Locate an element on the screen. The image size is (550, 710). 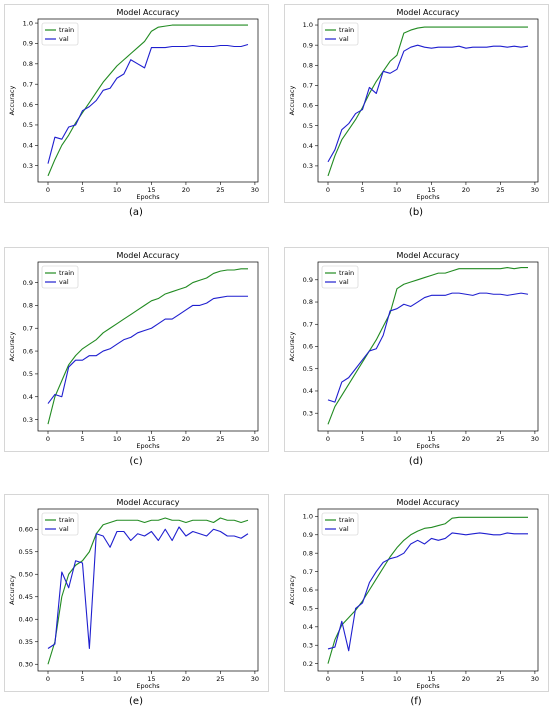
caption-f: (f) is located at coordinates (416, 701).